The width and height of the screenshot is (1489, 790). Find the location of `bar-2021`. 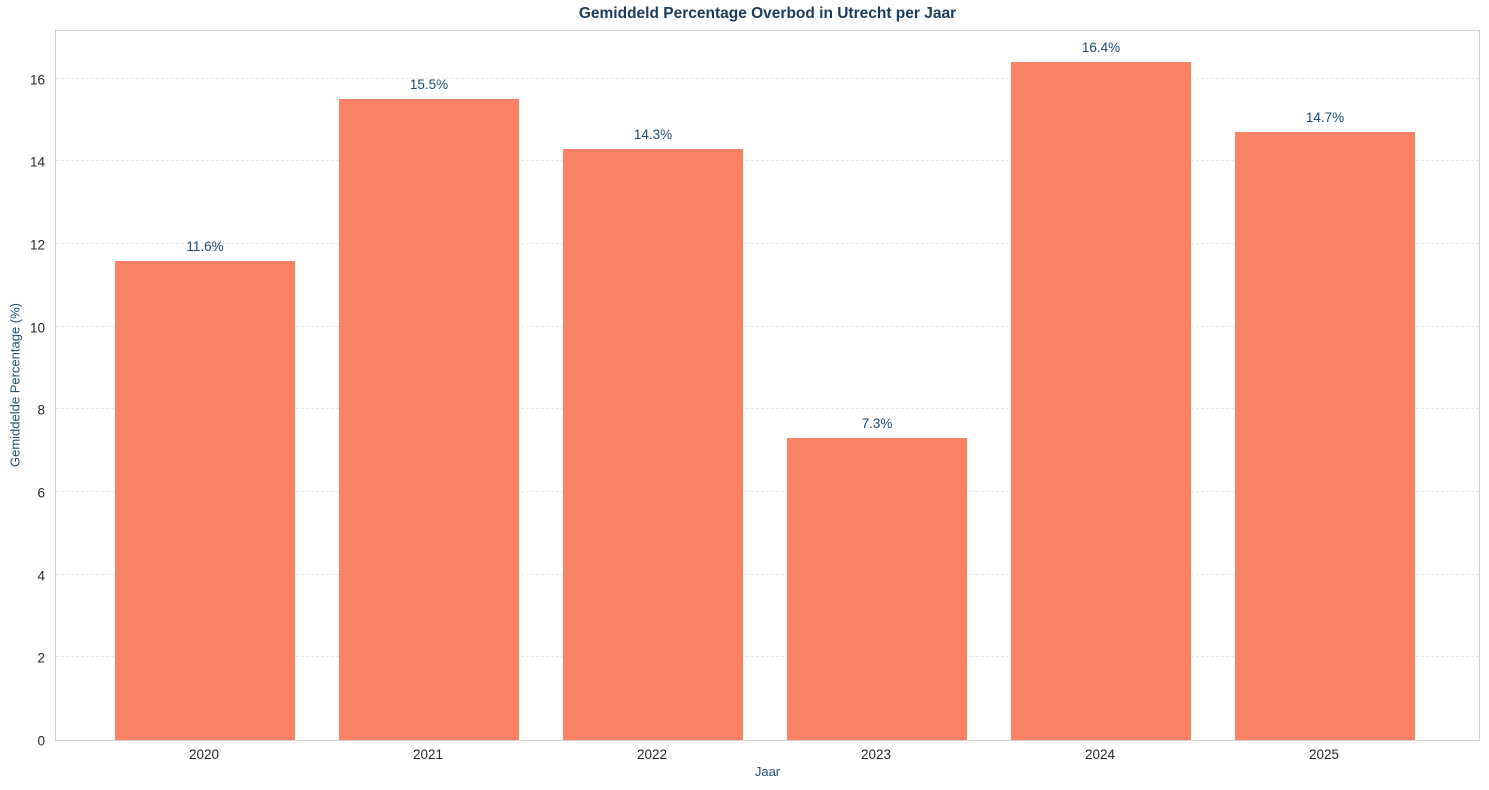

bar-2021 is located at coordinates (429, 419).